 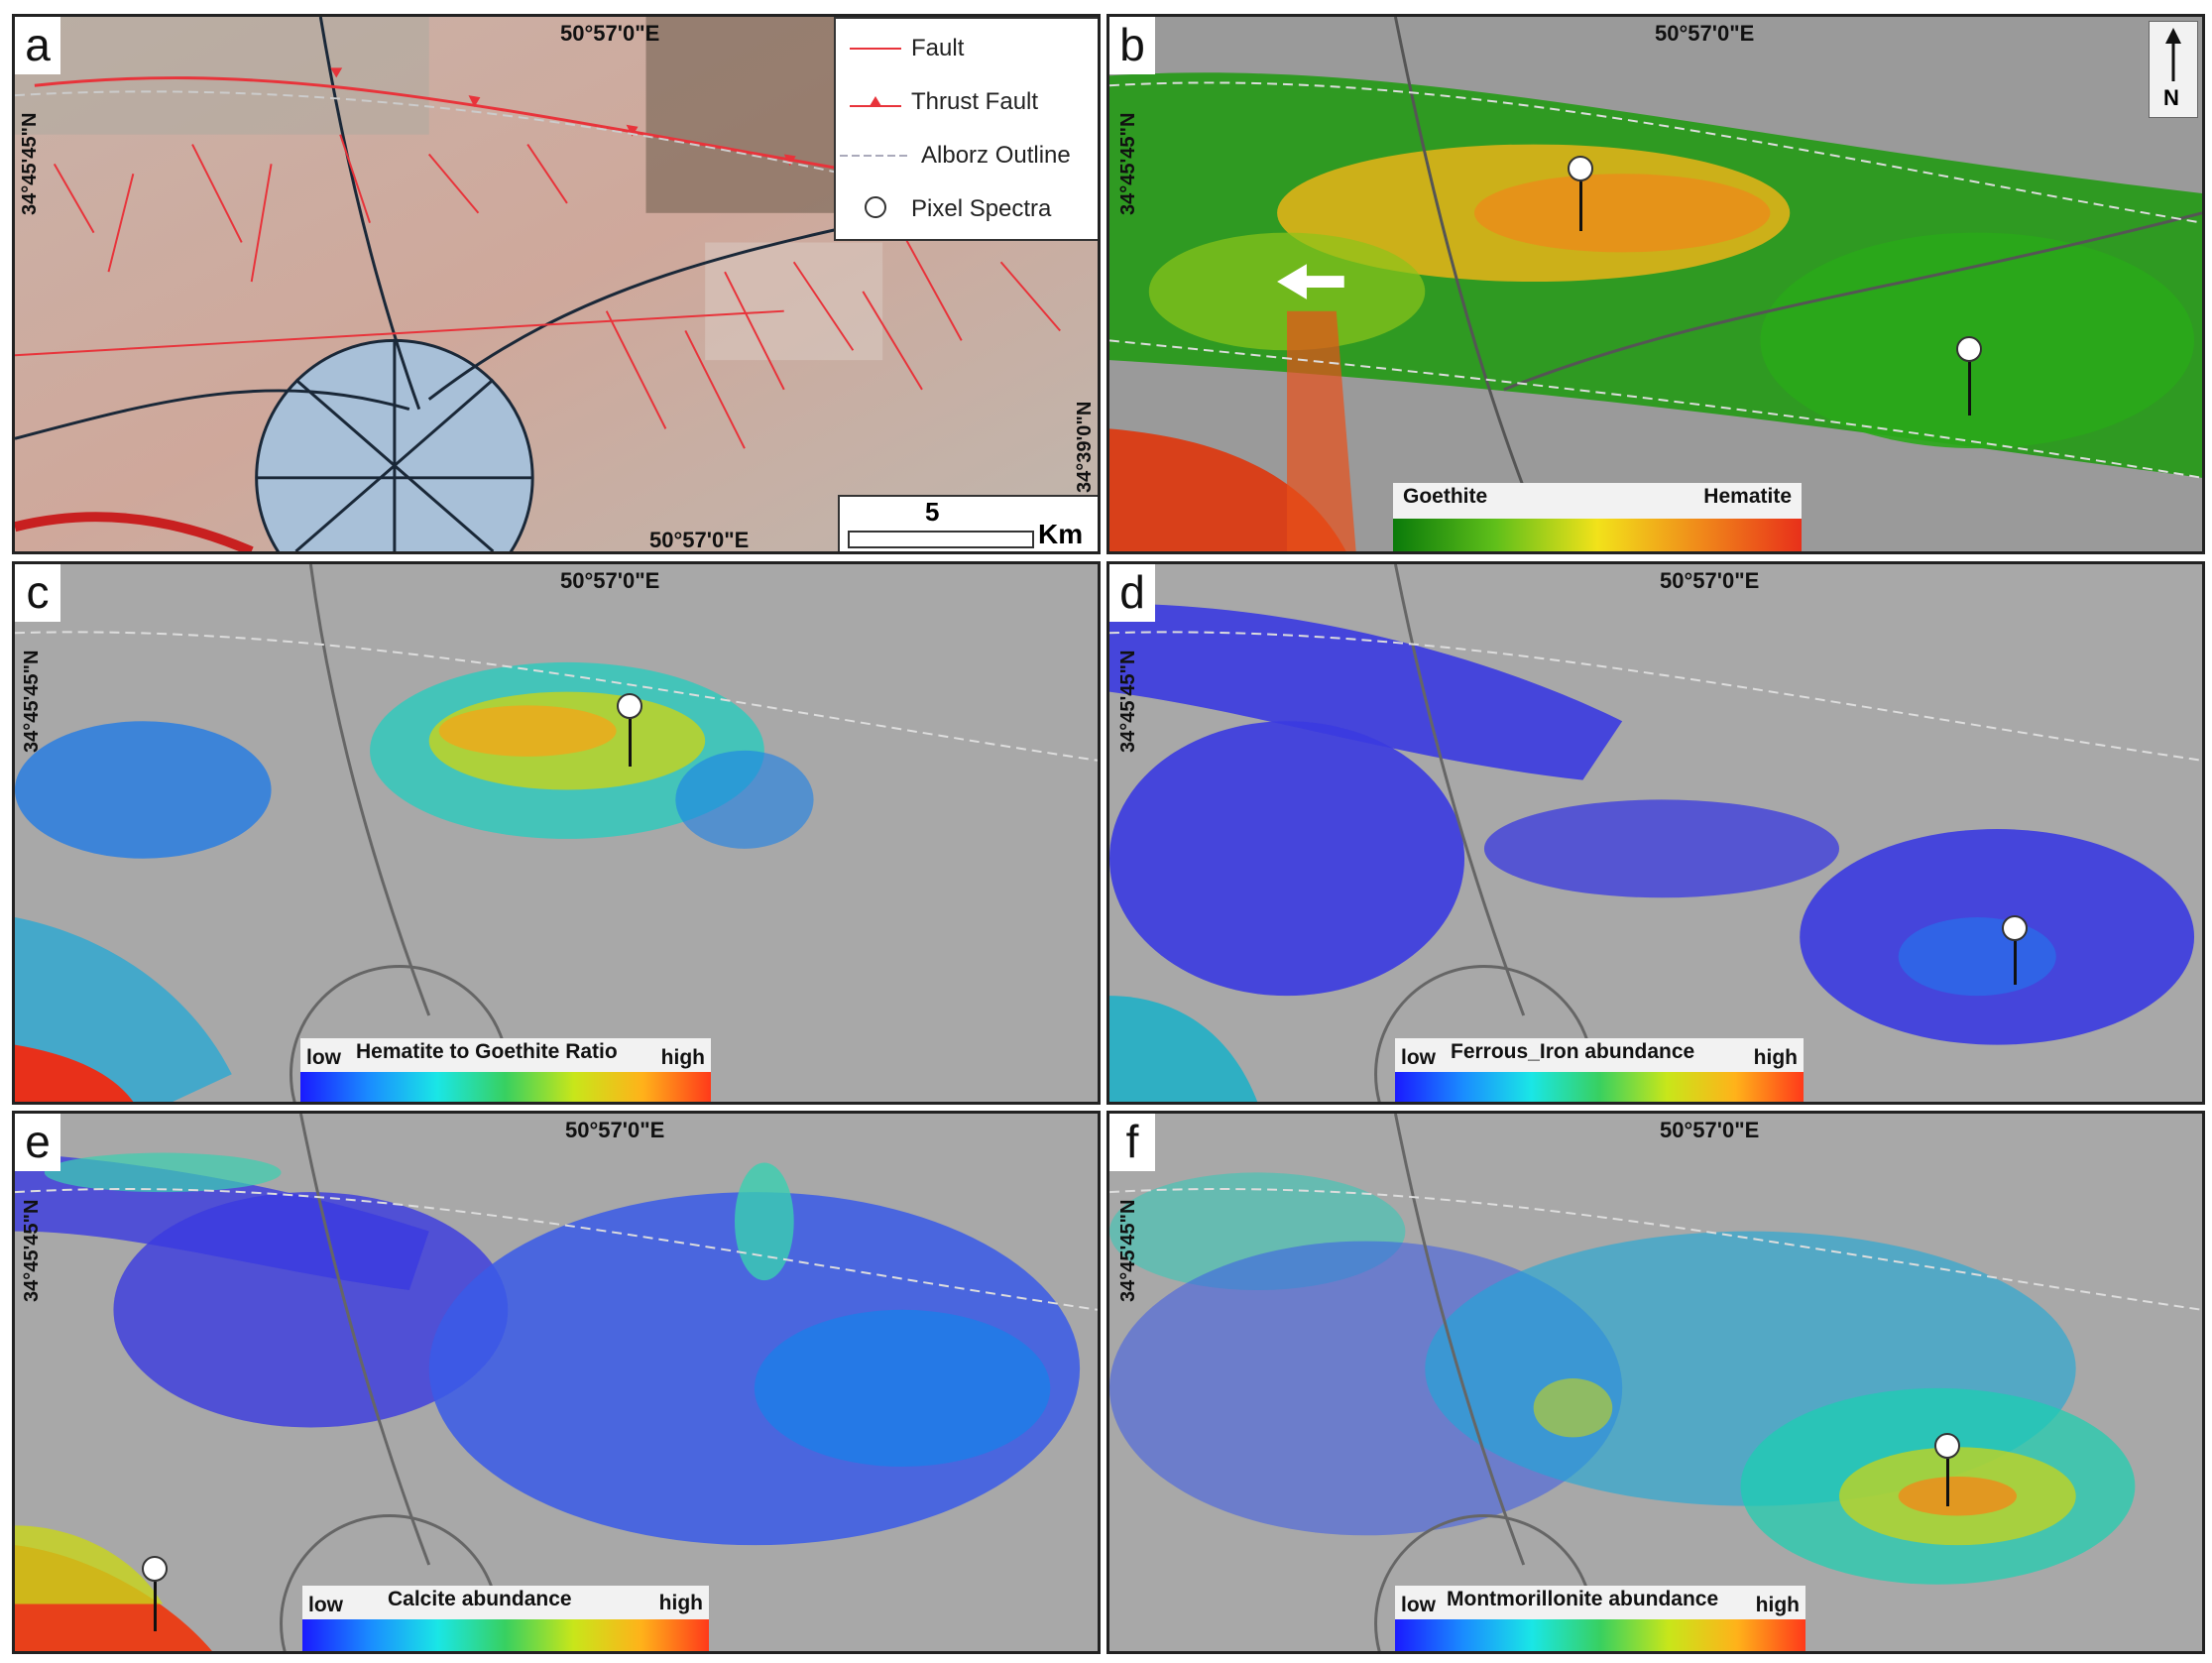 What do you see at coordinates (2173, 69) in the screenshot?
I see `north-arrow-icon: N` at bounding box center [2173, 69].